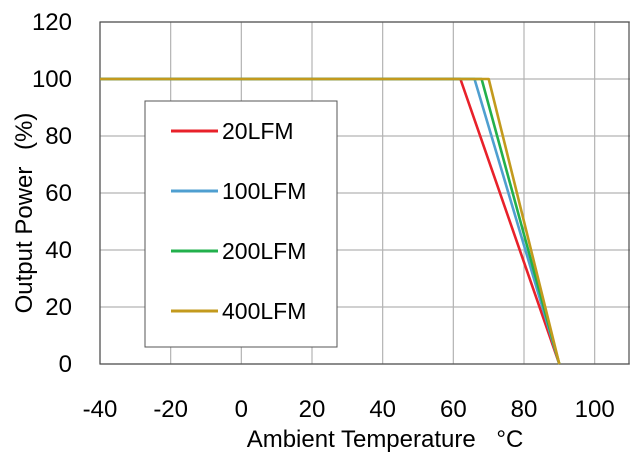  Describe the element at coordinates (264, 191) in the screenshot. I see `legend-label-100lfm: 100LFM` at that location.